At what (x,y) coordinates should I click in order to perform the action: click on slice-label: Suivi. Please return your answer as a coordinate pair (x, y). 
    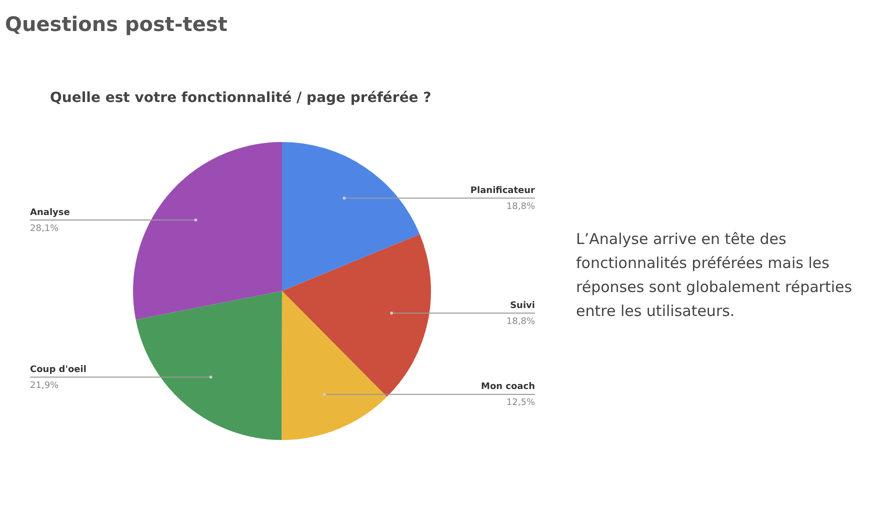
    Looking at the image, I should click on (522, 305).